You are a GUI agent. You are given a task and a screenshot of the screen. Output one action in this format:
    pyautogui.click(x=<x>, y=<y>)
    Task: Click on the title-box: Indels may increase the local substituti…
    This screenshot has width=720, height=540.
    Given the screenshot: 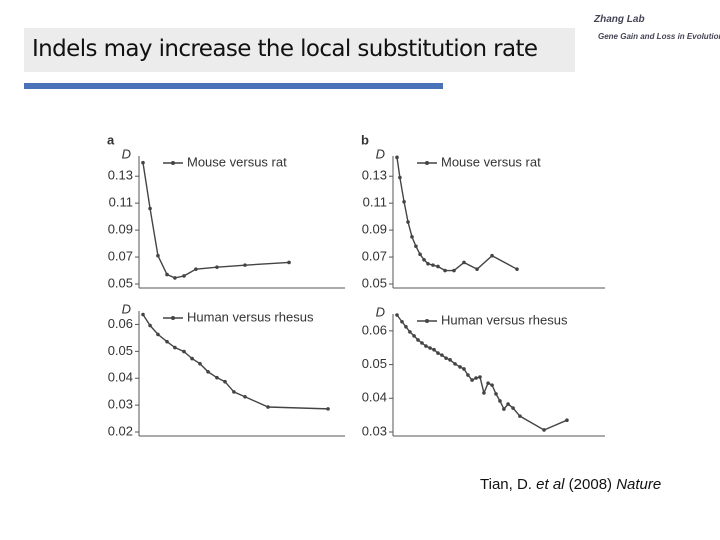 What is the action you would take?
    pyautogui.click(x=299, y=50)
    